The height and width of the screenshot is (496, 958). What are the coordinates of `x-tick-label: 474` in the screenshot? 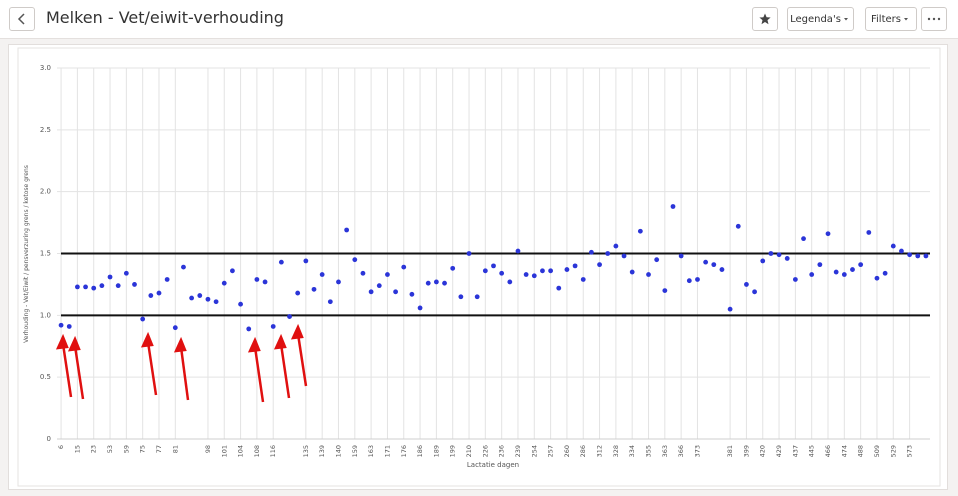 It's located at (844, 451).